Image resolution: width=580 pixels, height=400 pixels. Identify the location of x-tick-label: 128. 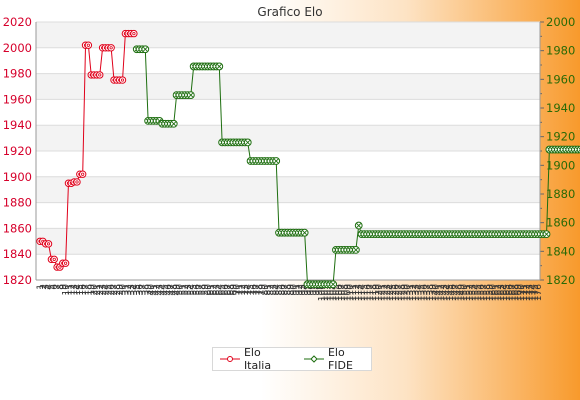
(402, 292).